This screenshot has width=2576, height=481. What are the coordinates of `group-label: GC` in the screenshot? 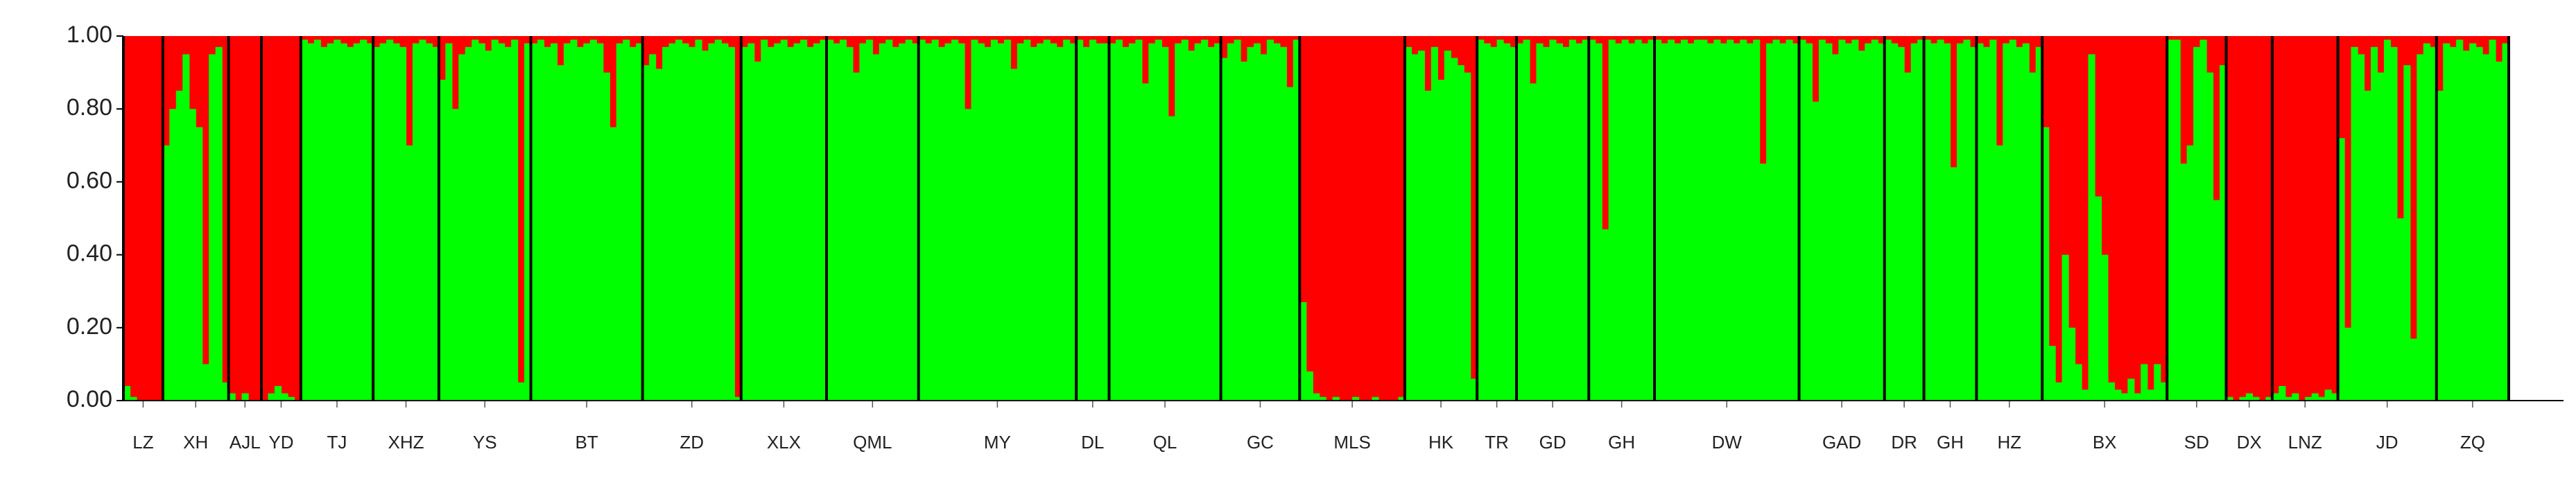 It's located at (1260, 442).